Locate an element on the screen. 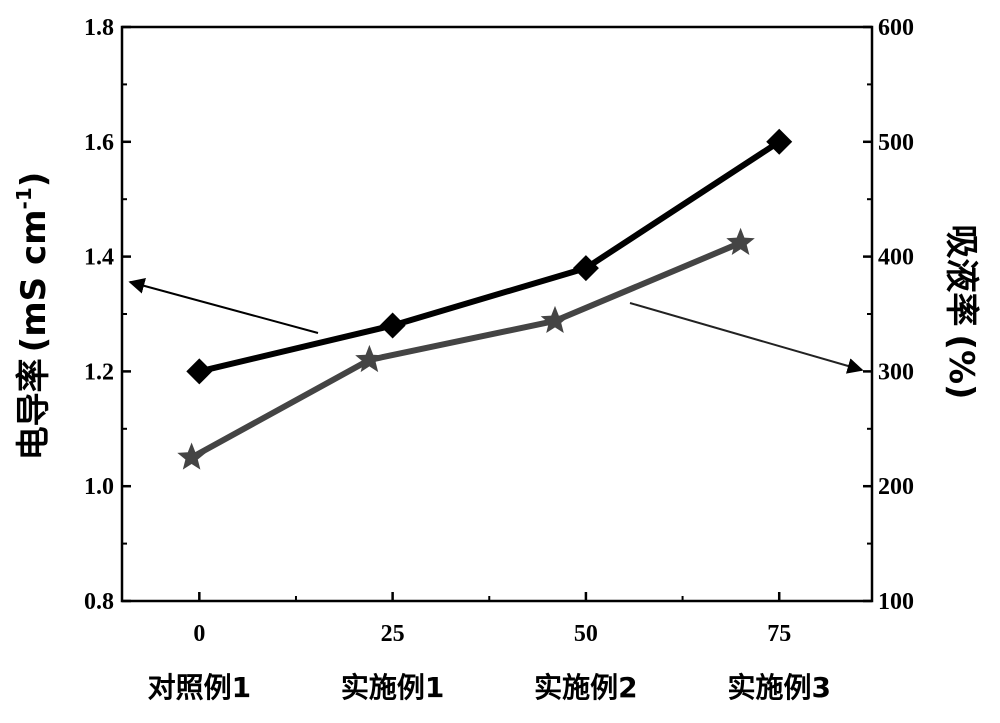 This screenshot has height=723, width=1000. right-tick-label: 400 is located at coordinates (896, 258).